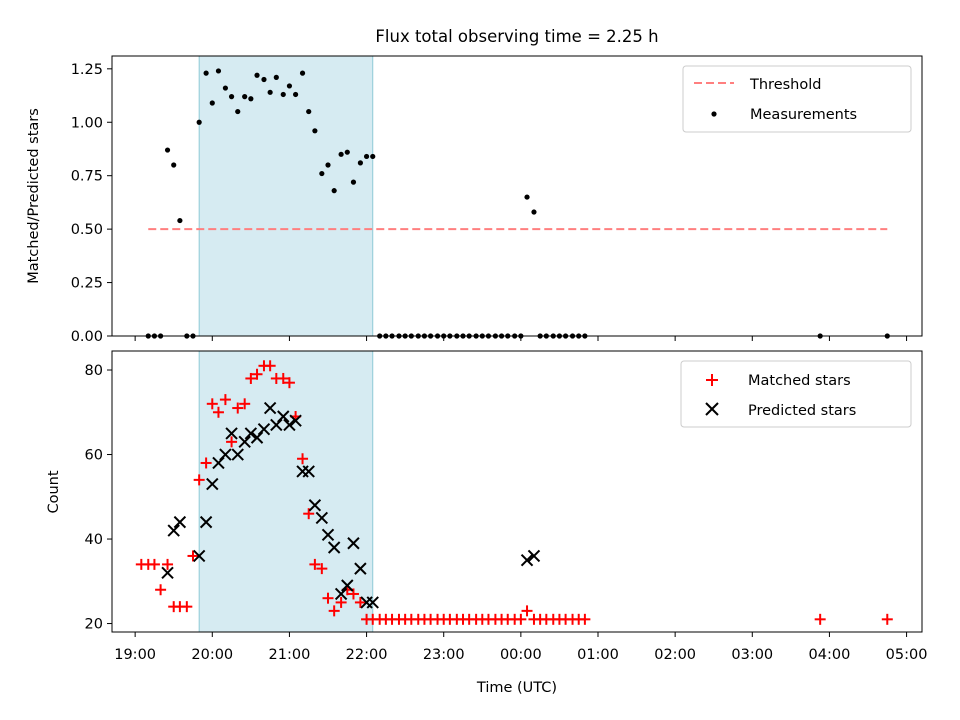 The image size is (960, 720). Describe the element at coordinates (98, 498) in the screenshot. I see `bottom-y-ticks: 20 40 60 80` at that location.